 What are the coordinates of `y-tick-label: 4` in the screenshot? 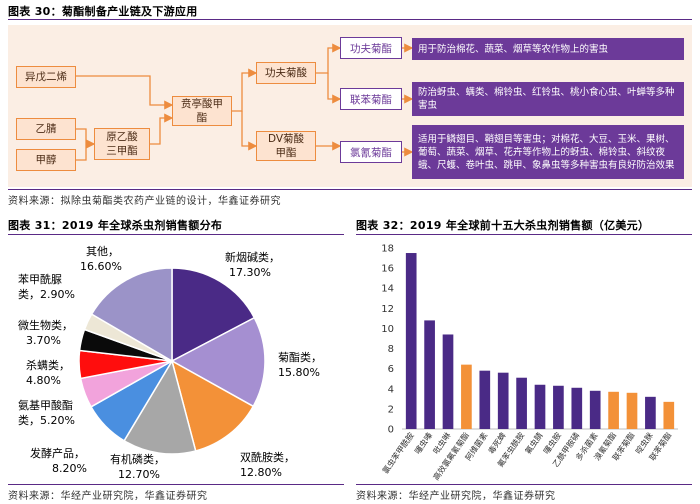 It's located at (391, 389).